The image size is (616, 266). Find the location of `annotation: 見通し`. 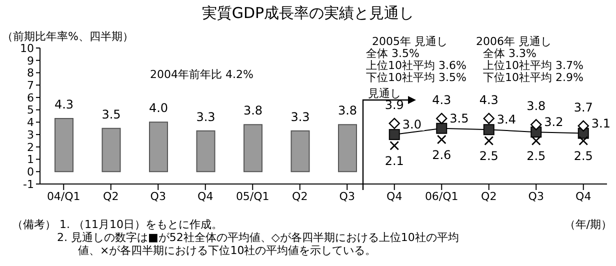

annotation: 見通し is located at coordinates (384, 93).